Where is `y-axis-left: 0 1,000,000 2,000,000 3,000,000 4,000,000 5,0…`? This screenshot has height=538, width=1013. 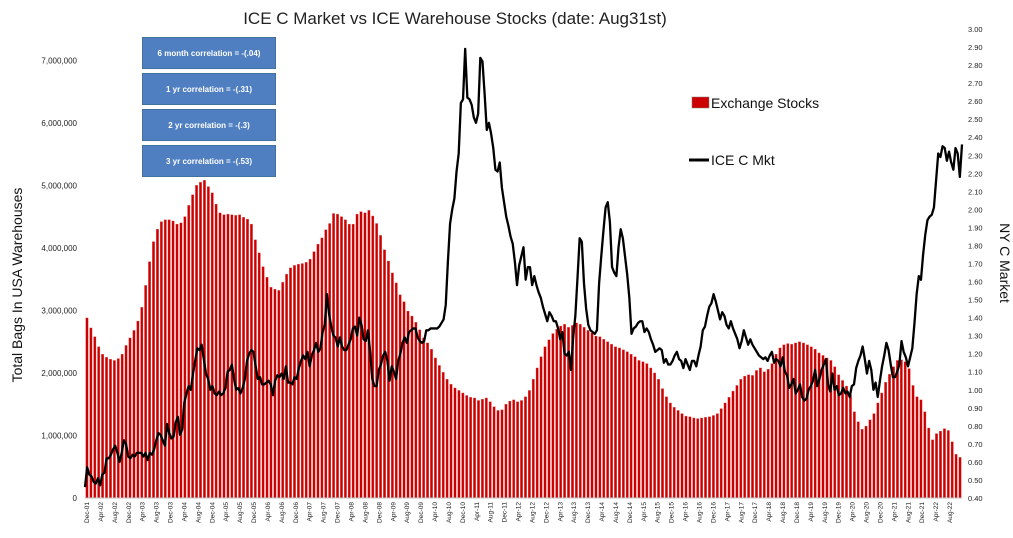
y-axis-left: 0 1,000,000 2,000,000 3,000,000 4,000,000 5,0… is located at coordinates (59, 279).